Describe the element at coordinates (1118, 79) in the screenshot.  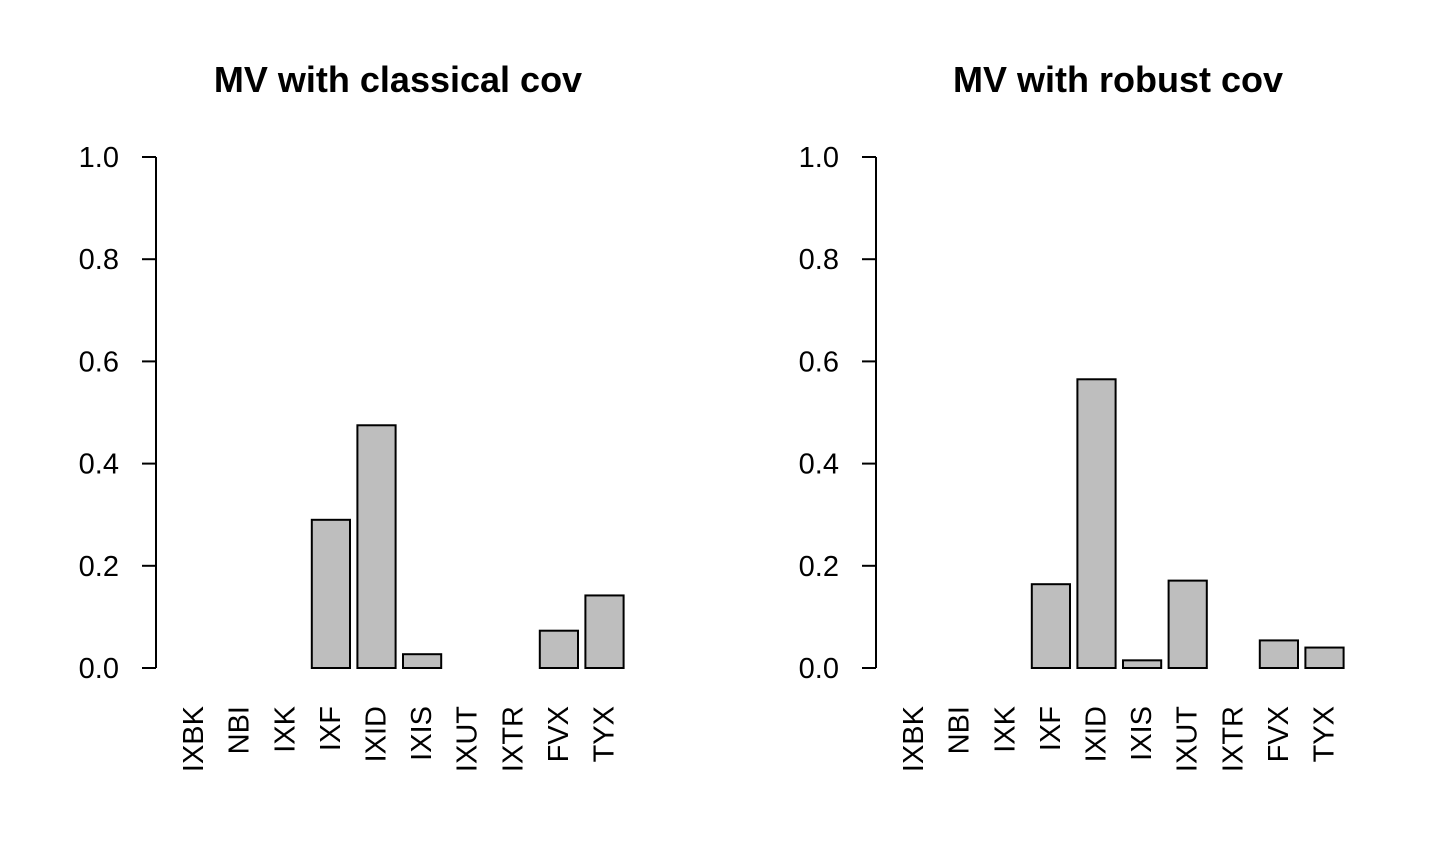
I see `chart-title: MV with robust cov` at that location.